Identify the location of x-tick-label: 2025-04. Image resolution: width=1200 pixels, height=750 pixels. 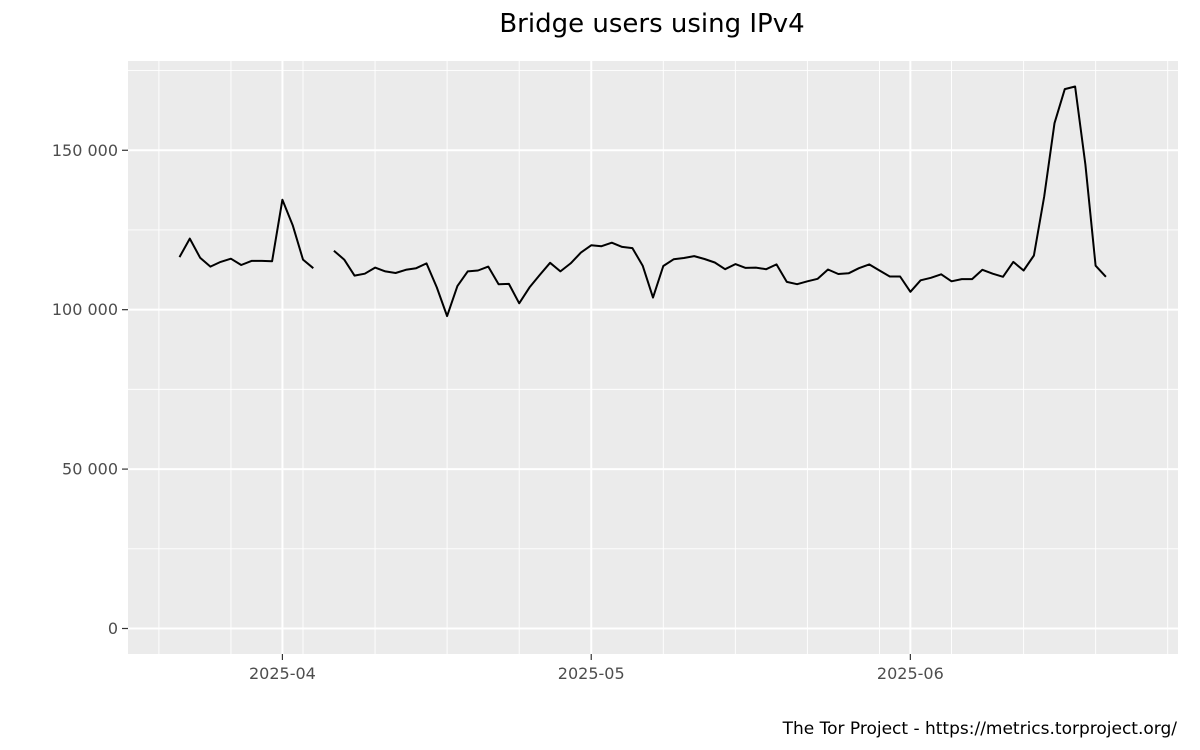
(282, 673).